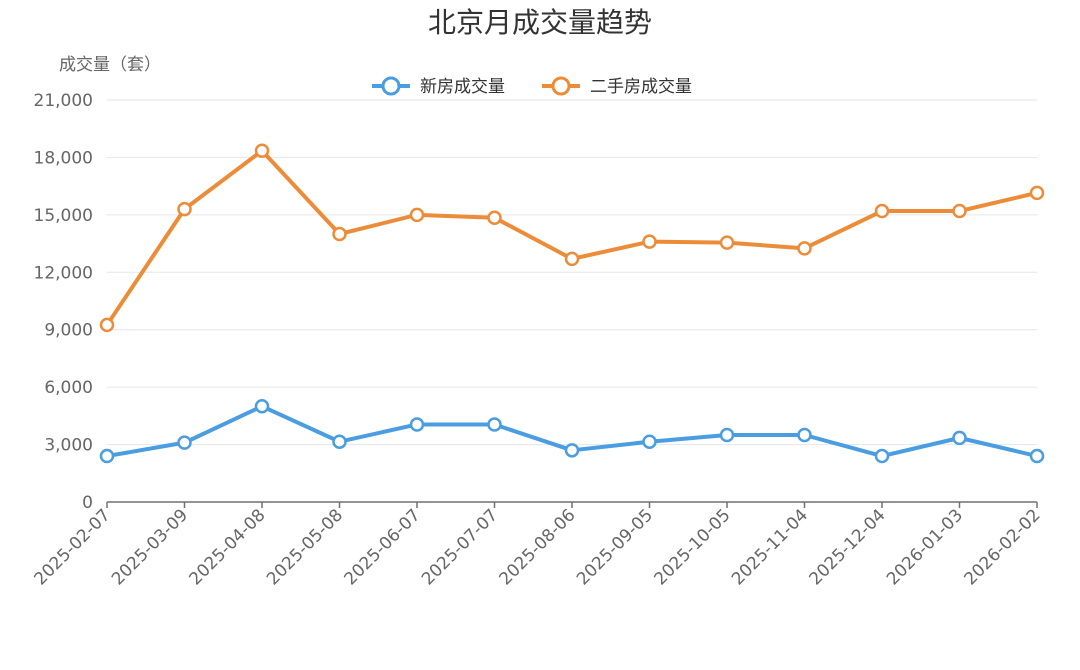 The height and width of the screenshot is (670, 1080). What do you see at coordinates (63, 273) in the screenshot?
I see `y-tick-label: 12,000` at bounding box center [63, 273].